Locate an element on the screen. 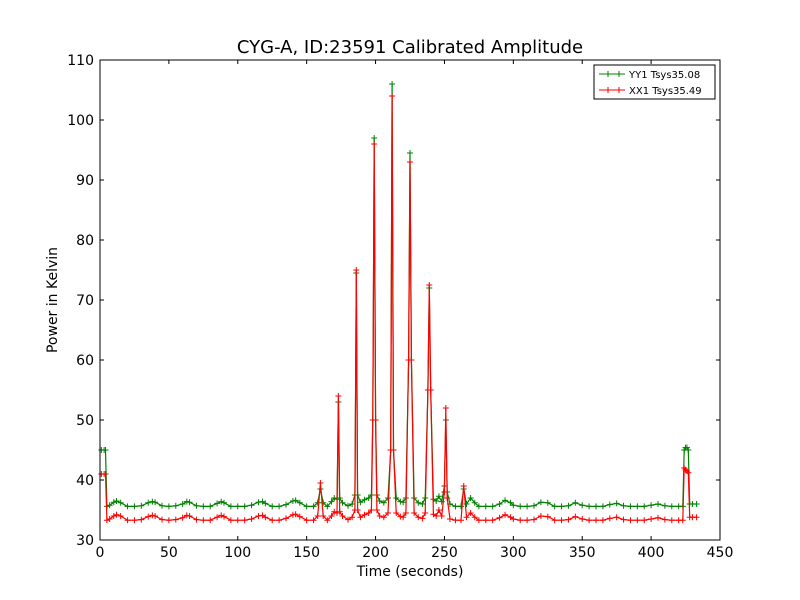 This screenshot has height=600, width=800. x-axis-title: Time (seconds) is located at coordinates (410, 572).